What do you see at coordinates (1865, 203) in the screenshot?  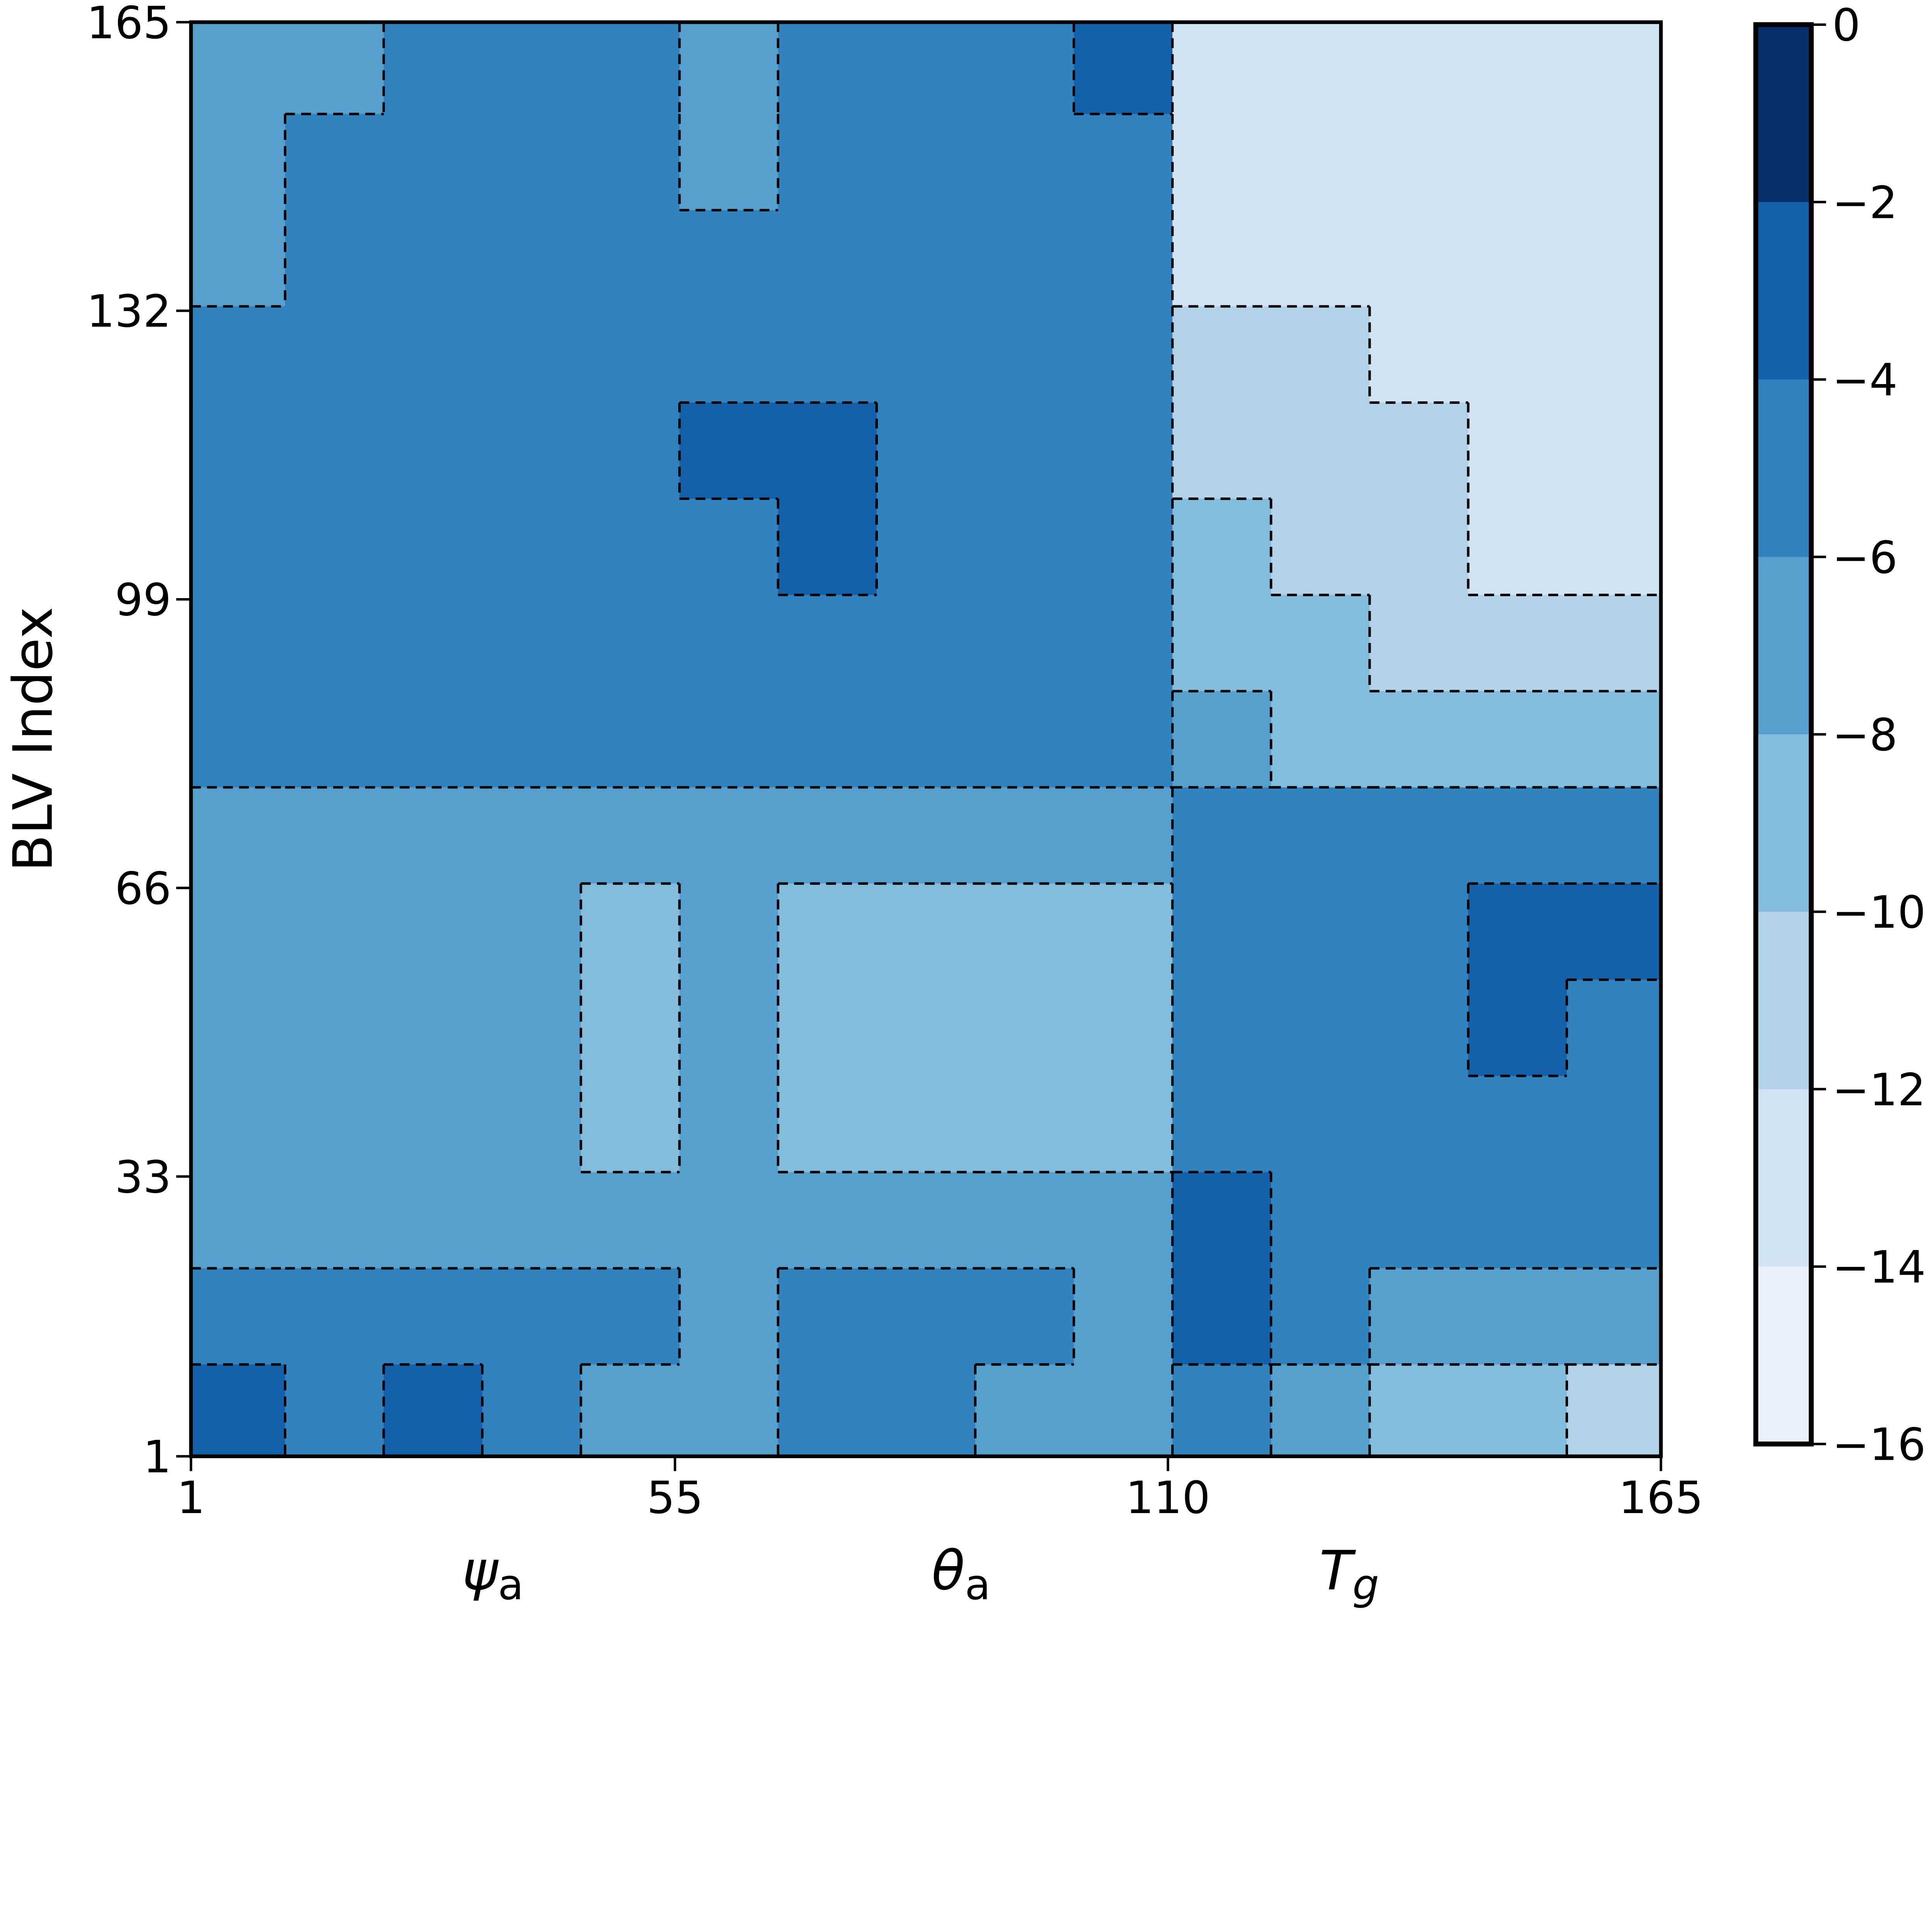 I see `colorbar-tick-label: −2` at bounding box center [1865, 203].